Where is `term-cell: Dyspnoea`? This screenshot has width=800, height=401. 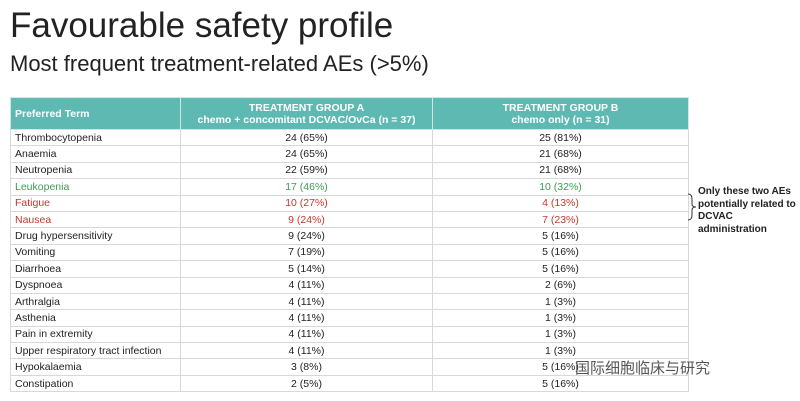 term-cell: Dyspnoea is located at coordinates (95, 285).